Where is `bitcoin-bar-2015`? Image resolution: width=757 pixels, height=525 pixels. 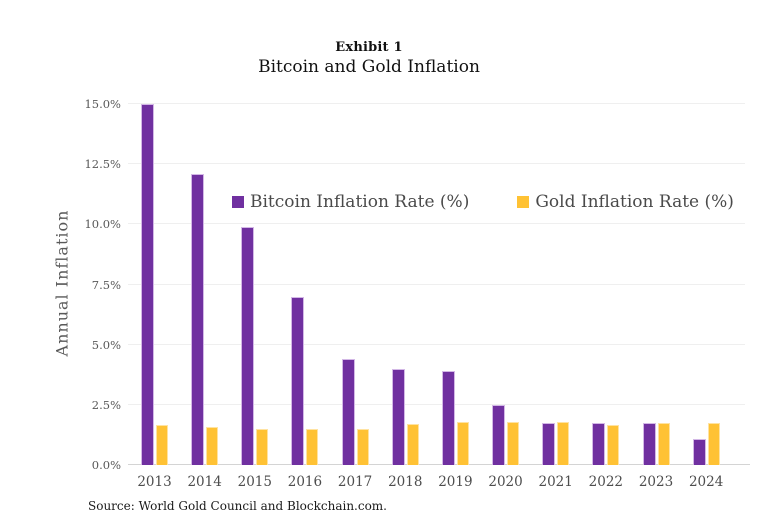
bitcoin-bar-2015 is located at coordinates (248, 345).